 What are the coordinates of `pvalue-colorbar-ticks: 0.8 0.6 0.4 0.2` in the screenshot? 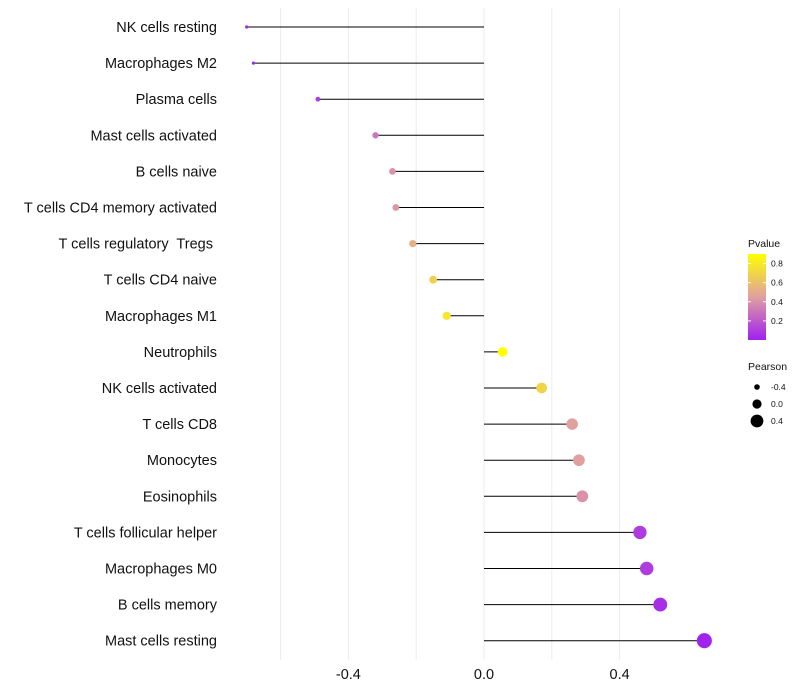 It's located at (765, 292).